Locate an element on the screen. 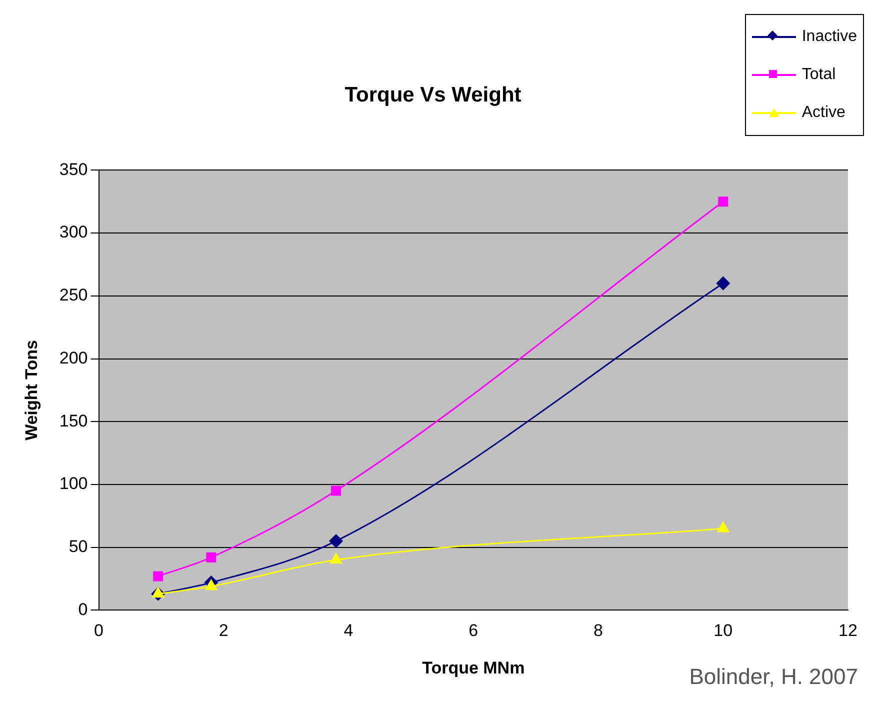 This screenshot has height=701, width=877. y-tick-label: 250 is located at coordinates (73, 295).